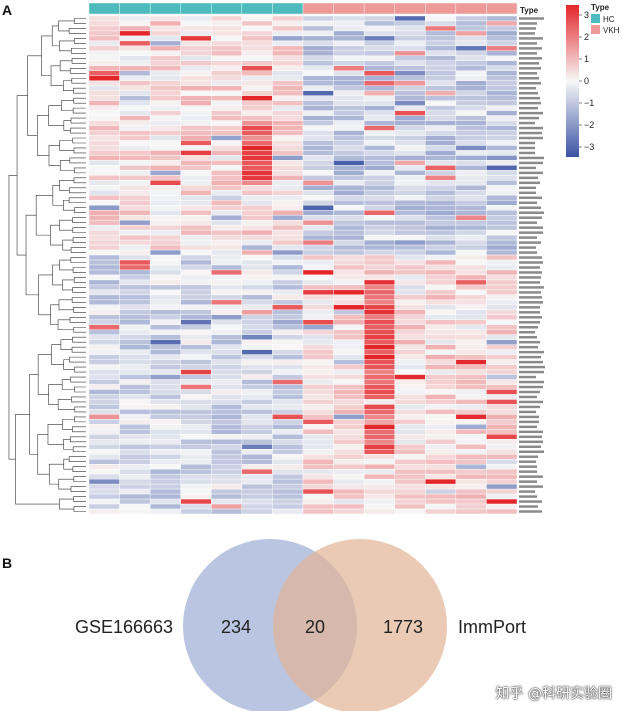 The width and height of the screenshot is (622, 711). What do you see at coordinates (529, 10) in the screenshot?
I see `type-header: Type` at bounding box center [529, 10].